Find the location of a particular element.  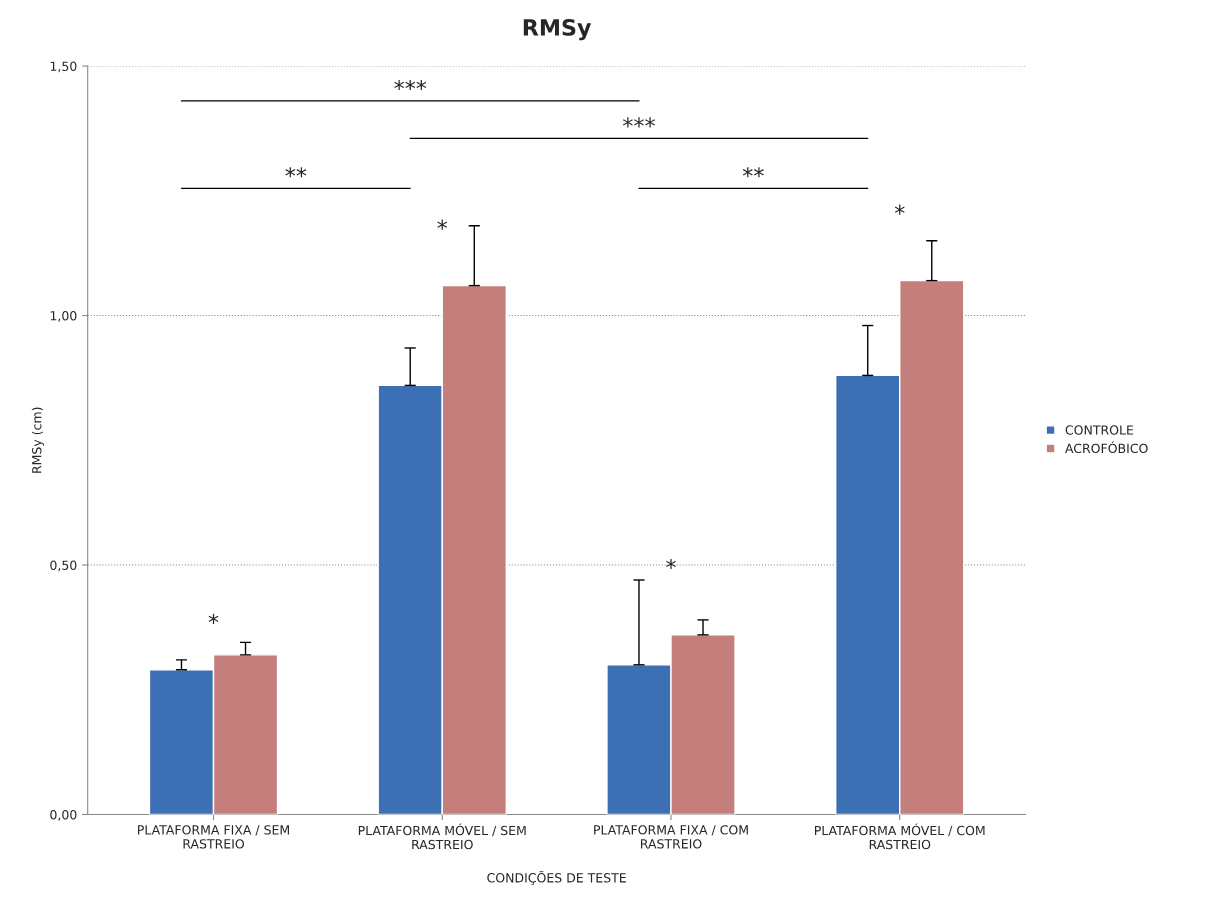

x-tick-label: PLATAFORMA FIXA / SEM RASTREIO is located at coordinates (213, 837).